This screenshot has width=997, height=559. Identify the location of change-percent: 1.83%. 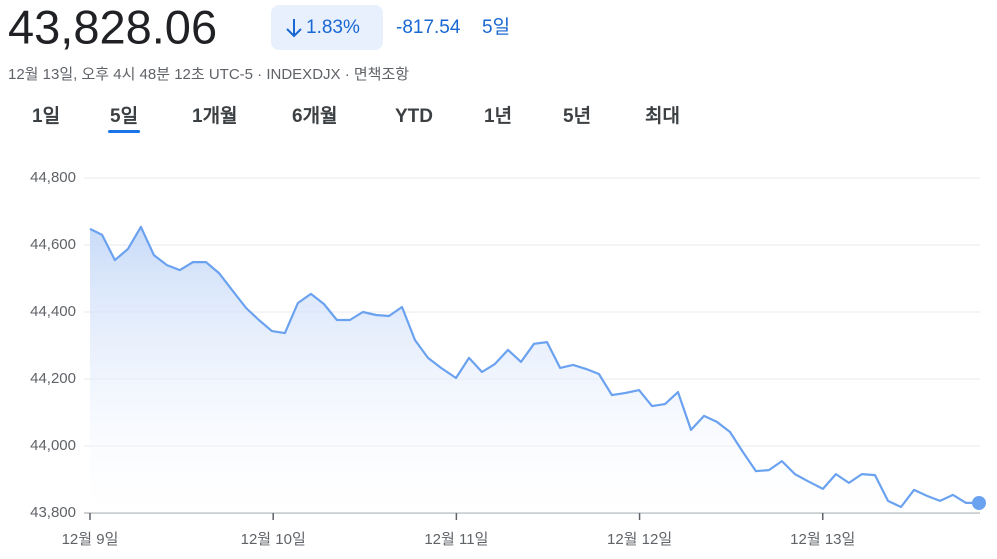
(333, 27).